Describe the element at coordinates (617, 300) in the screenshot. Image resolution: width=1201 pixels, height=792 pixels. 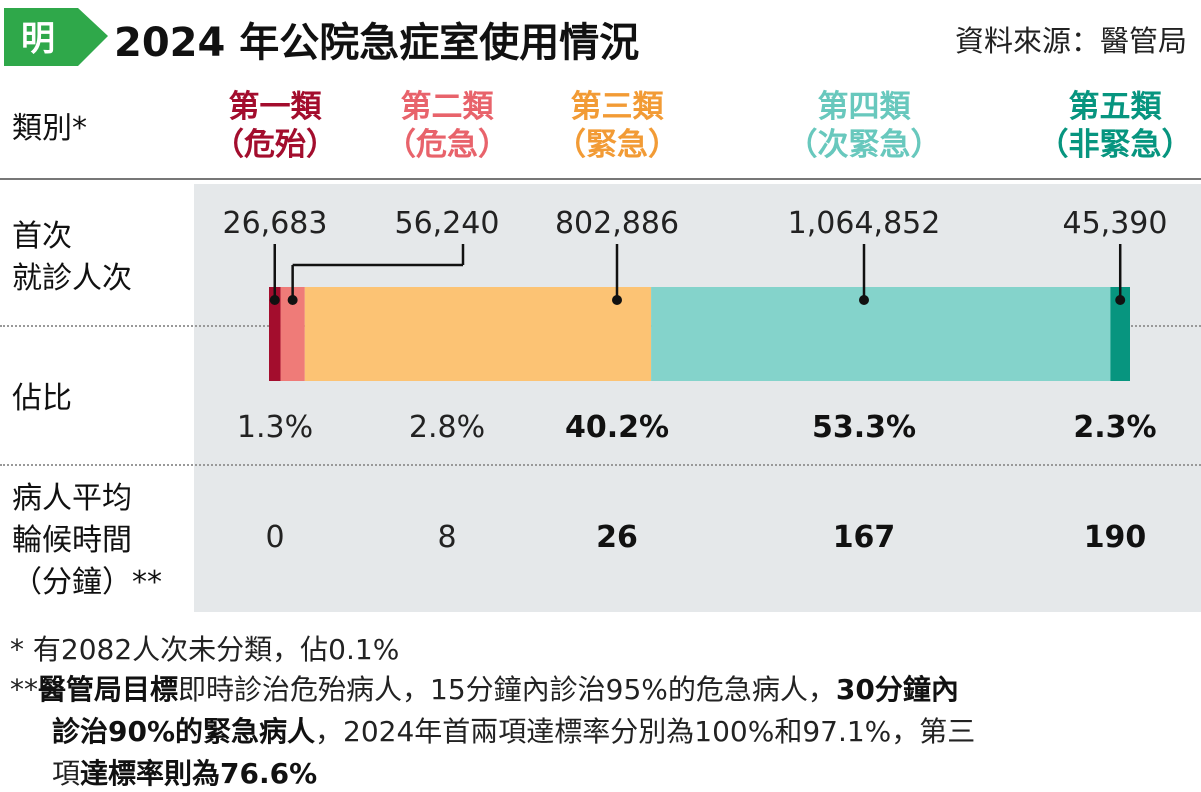
I see `callout-dot-three` at that location.